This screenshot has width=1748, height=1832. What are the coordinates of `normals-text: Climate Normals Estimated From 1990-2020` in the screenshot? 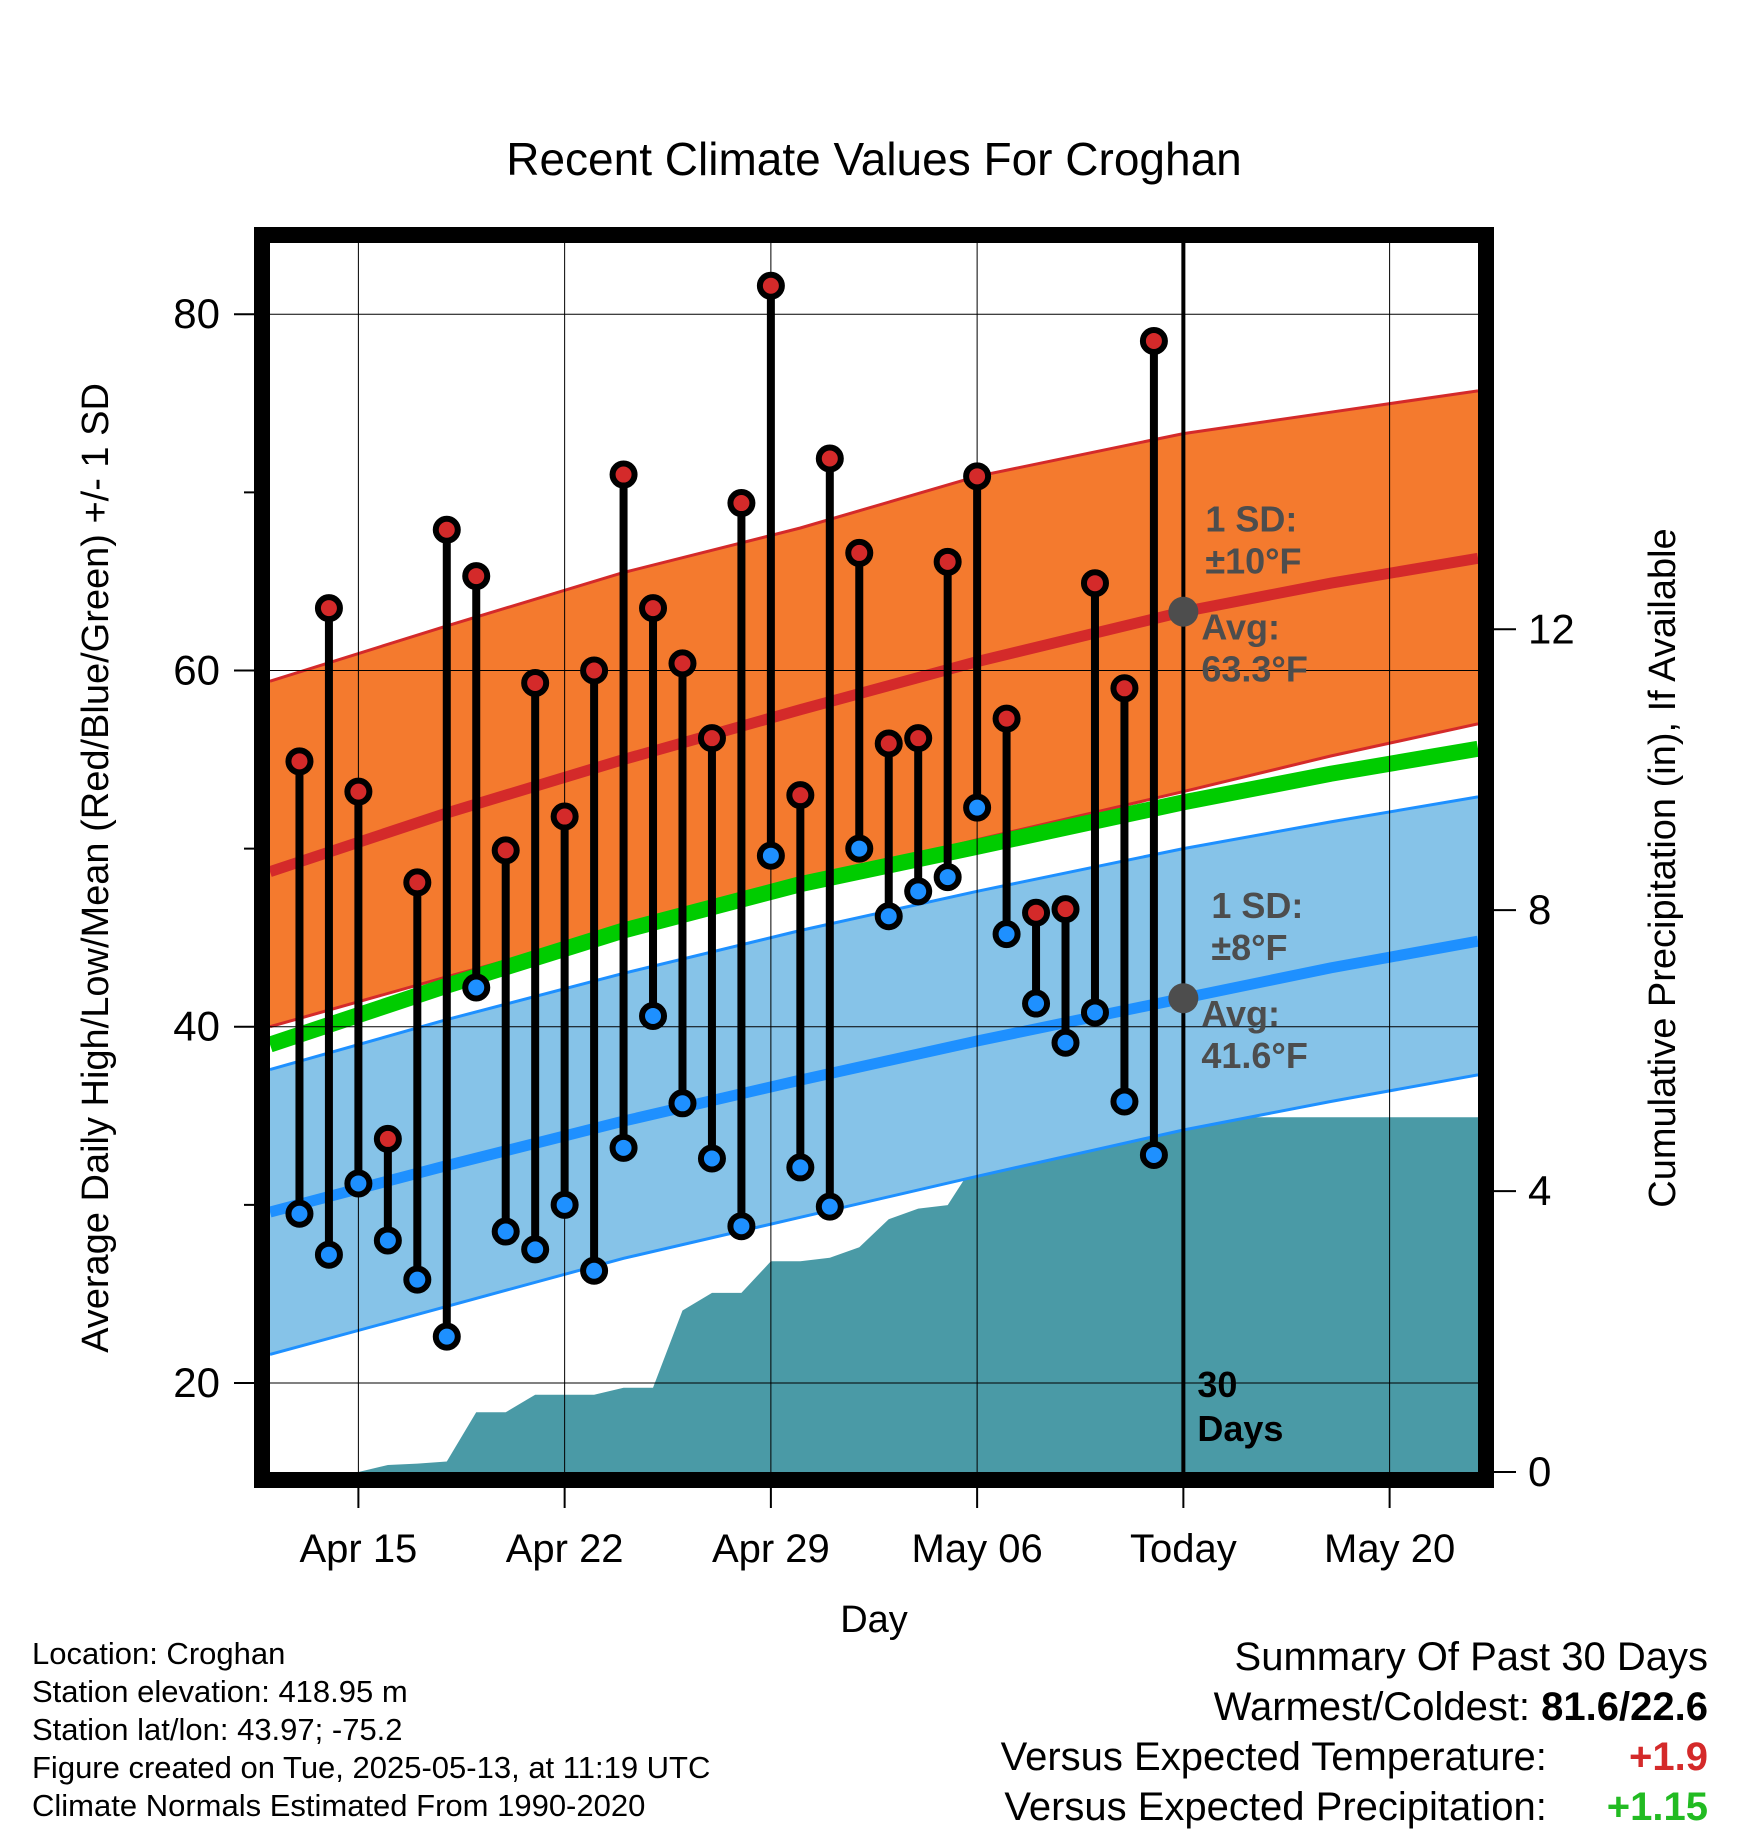 It's located at (339, 1805).